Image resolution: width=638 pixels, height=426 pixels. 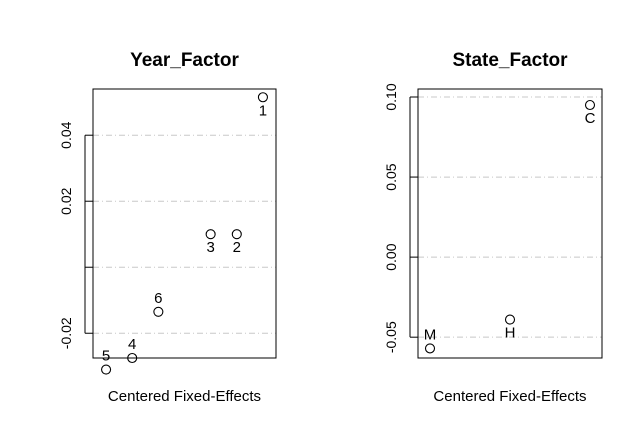 I want to click on y-tick-label: 0.04, so click(x=66, y=134).